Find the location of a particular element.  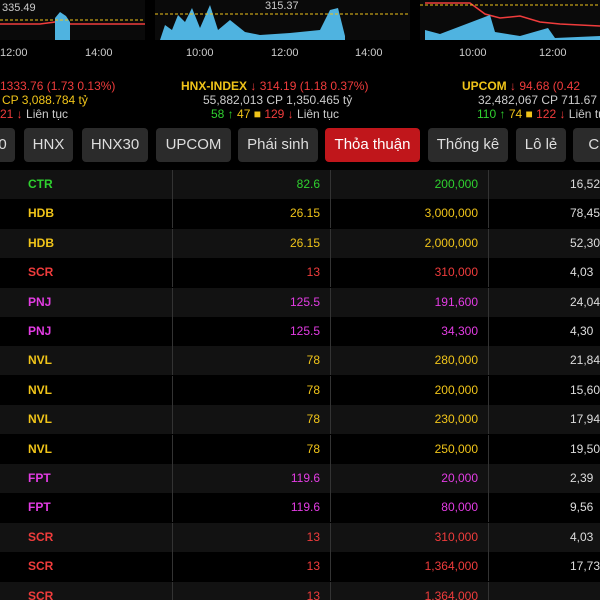

table-row: PNJ 125.5 34,300 4,30 is located at coordinates (300, 331).